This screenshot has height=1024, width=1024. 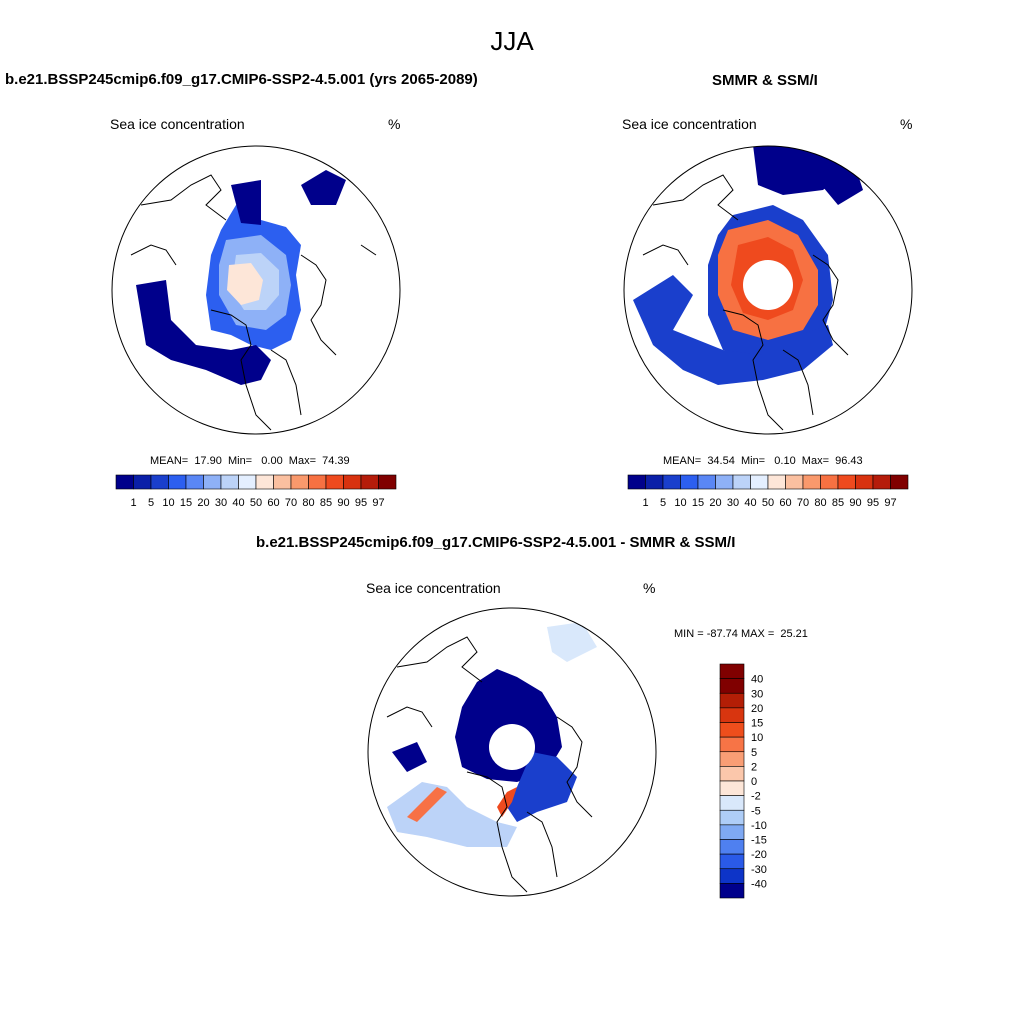 What do you see at coordinates (649, 588) in the screenshot?
I see `diff-units-label: %` at bounding box center [649, 588].